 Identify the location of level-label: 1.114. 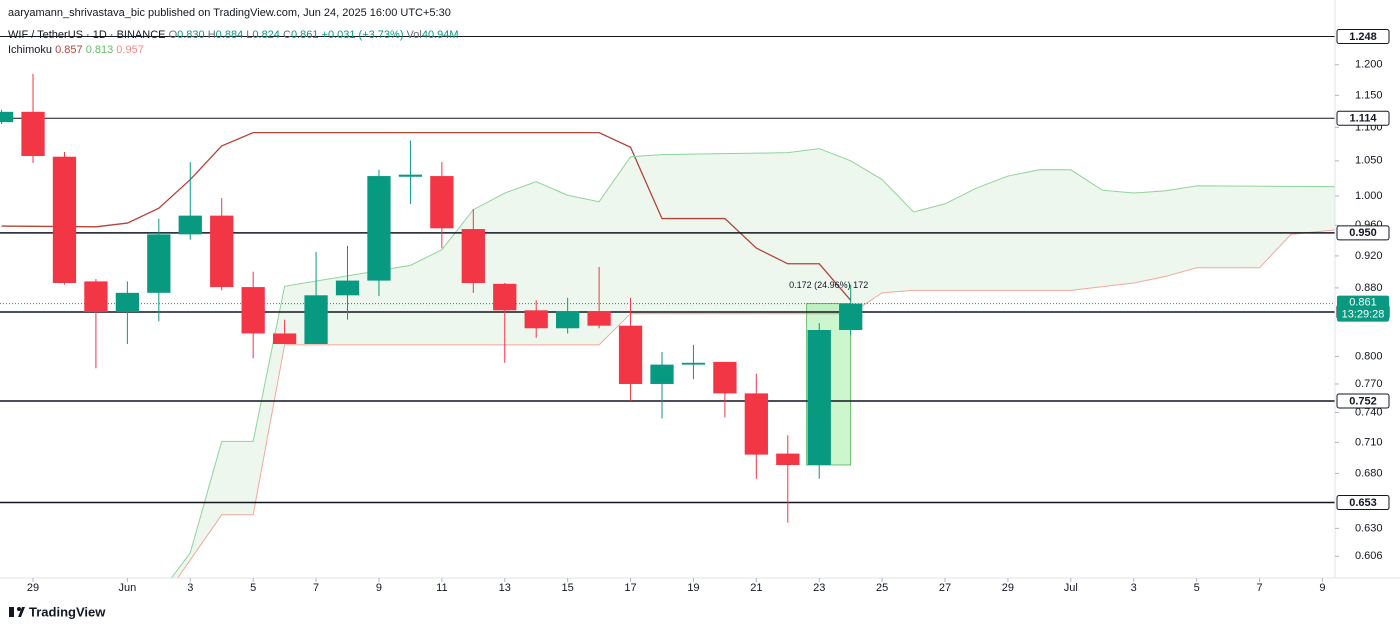
(1364, 119).